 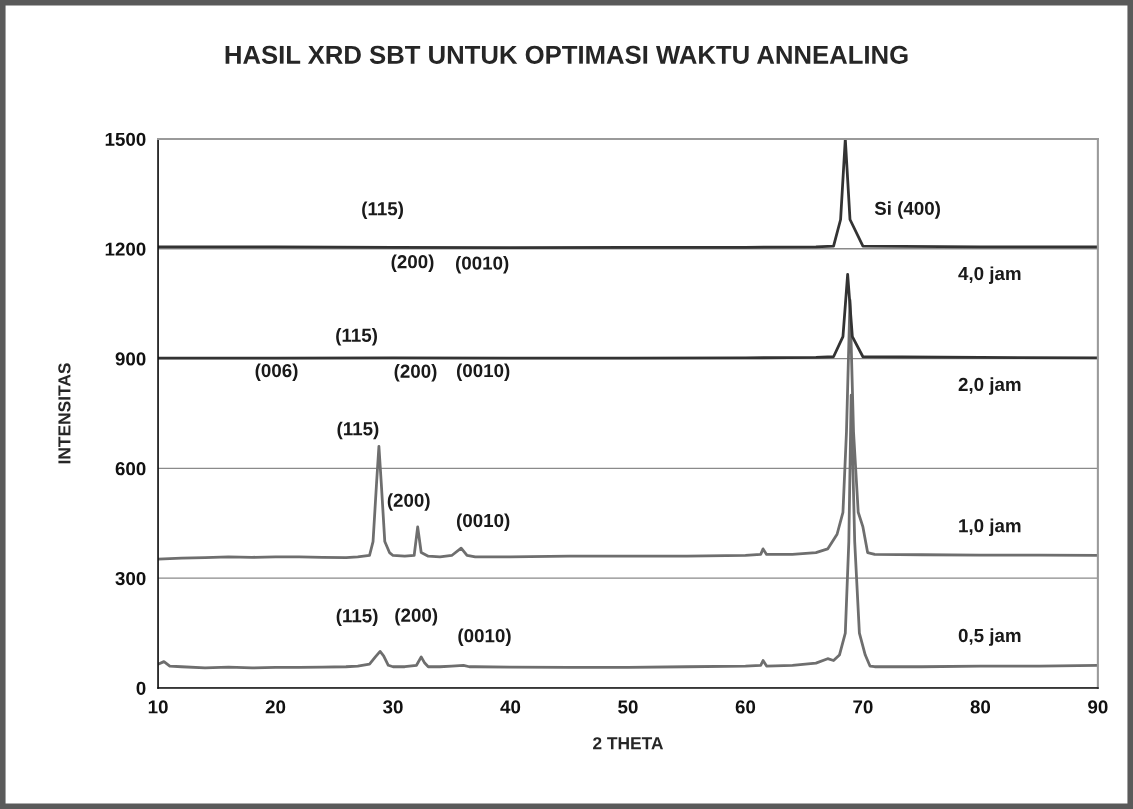 I want to click on series-label: 1,0 jam, so click(x=990, y=527).